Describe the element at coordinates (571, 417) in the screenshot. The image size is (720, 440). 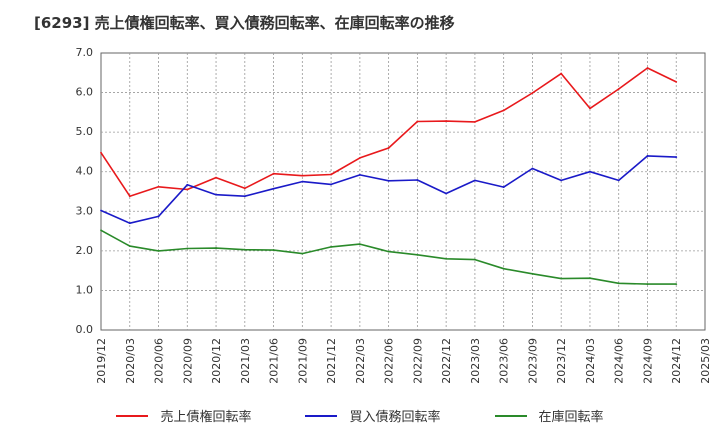
I see `legend-label: 在庫回転率` at that location.